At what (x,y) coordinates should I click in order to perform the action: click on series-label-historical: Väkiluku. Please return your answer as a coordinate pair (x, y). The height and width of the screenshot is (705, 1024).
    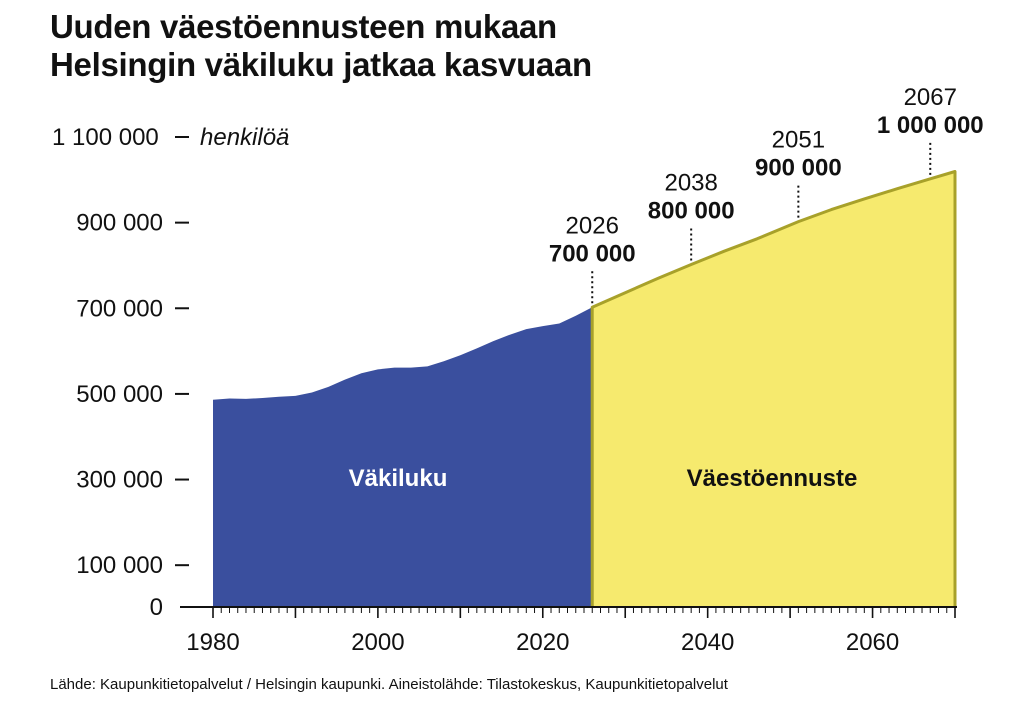
    Looking at the image, I should click on (398, 478).